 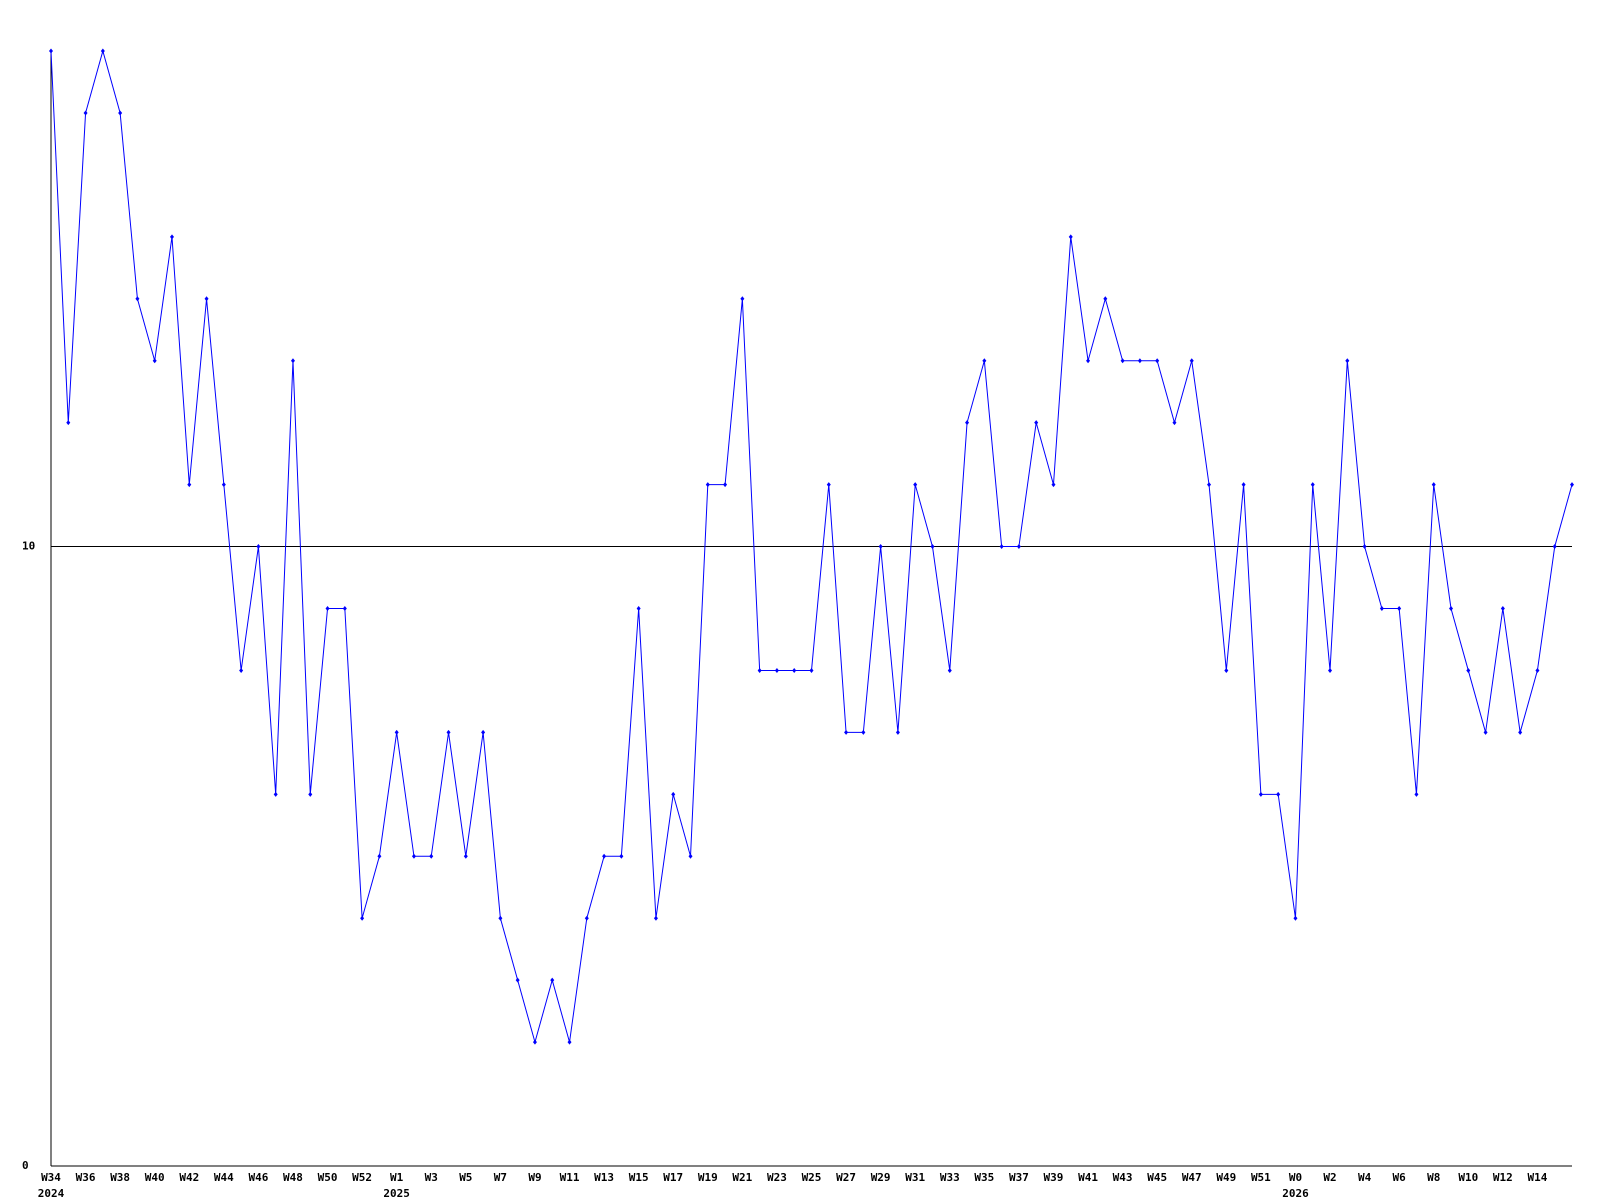 I want to click on x-tick-label: W42, so click(x=189, y=1177).